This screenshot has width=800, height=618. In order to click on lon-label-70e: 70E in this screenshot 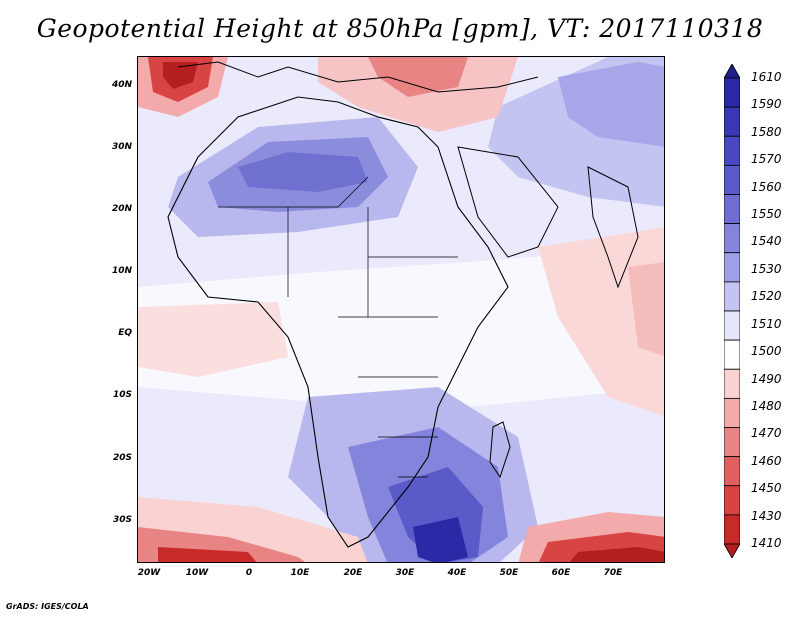, I will do `click(613, 573)`.